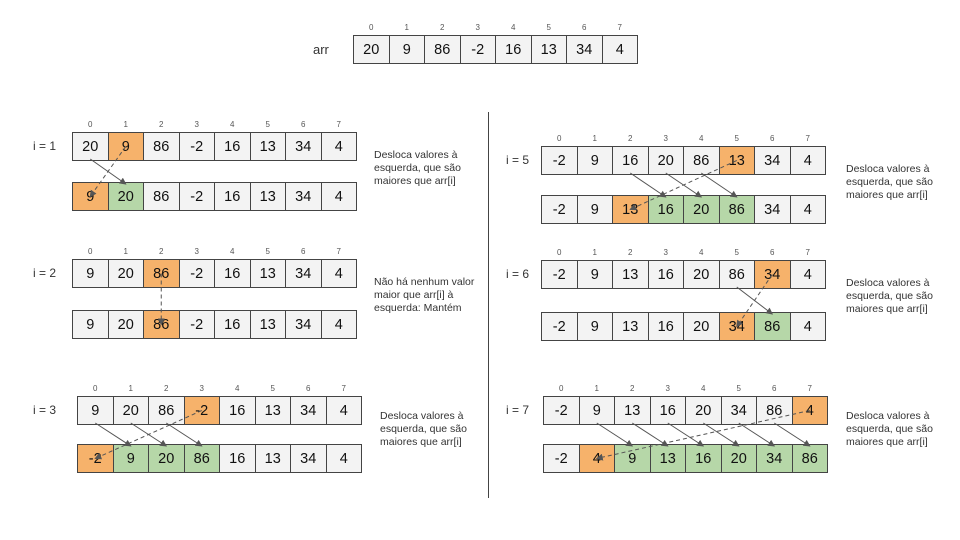 This screenshot has height=540, width=960. I want to click on array-after: -2 9 20 86 16 13 34 4, so click(219, 458).